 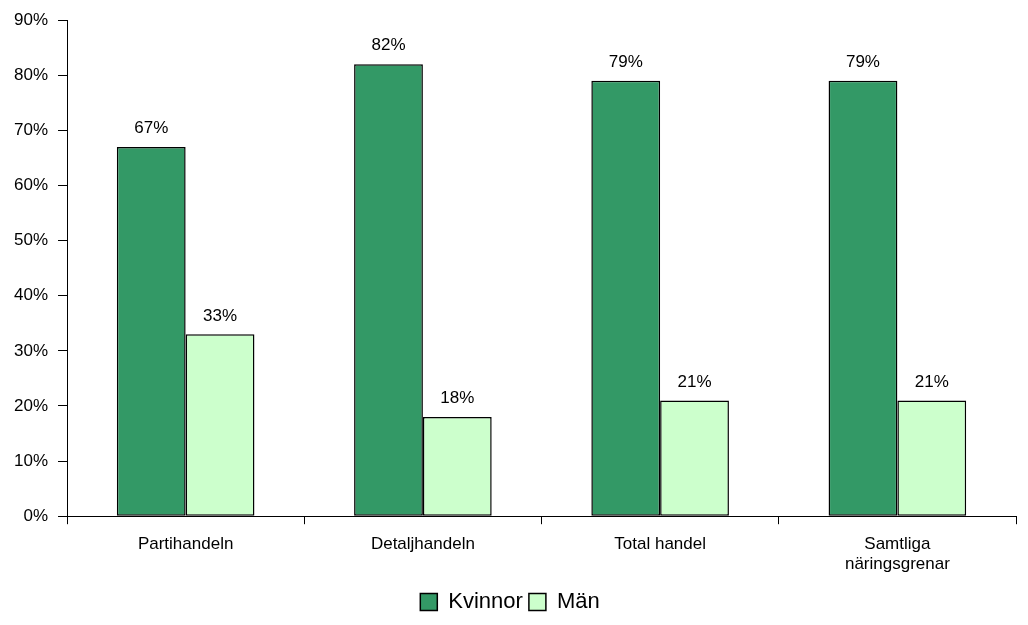 What do you see at coordinates (422, 544) in the screenshot?
I see `x-tick-label: Detaljhandeln` at bounding box center [422, 544].